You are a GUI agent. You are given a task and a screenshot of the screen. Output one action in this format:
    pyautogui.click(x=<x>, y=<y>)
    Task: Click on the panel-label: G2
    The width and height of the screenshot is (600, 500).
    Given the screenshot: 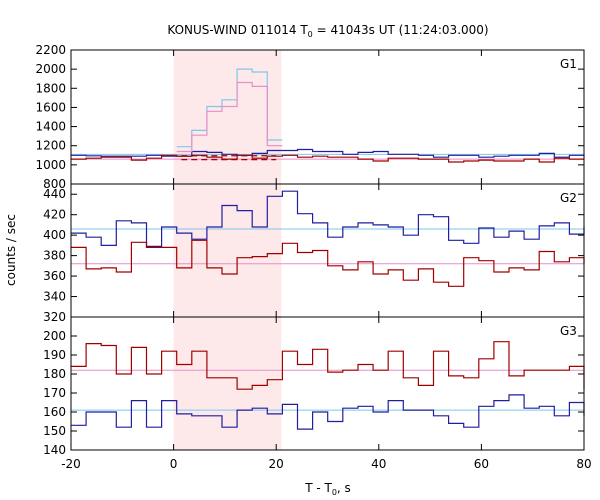 What is the action you would take?
    pyautogui.click(x=568, y=198)
    